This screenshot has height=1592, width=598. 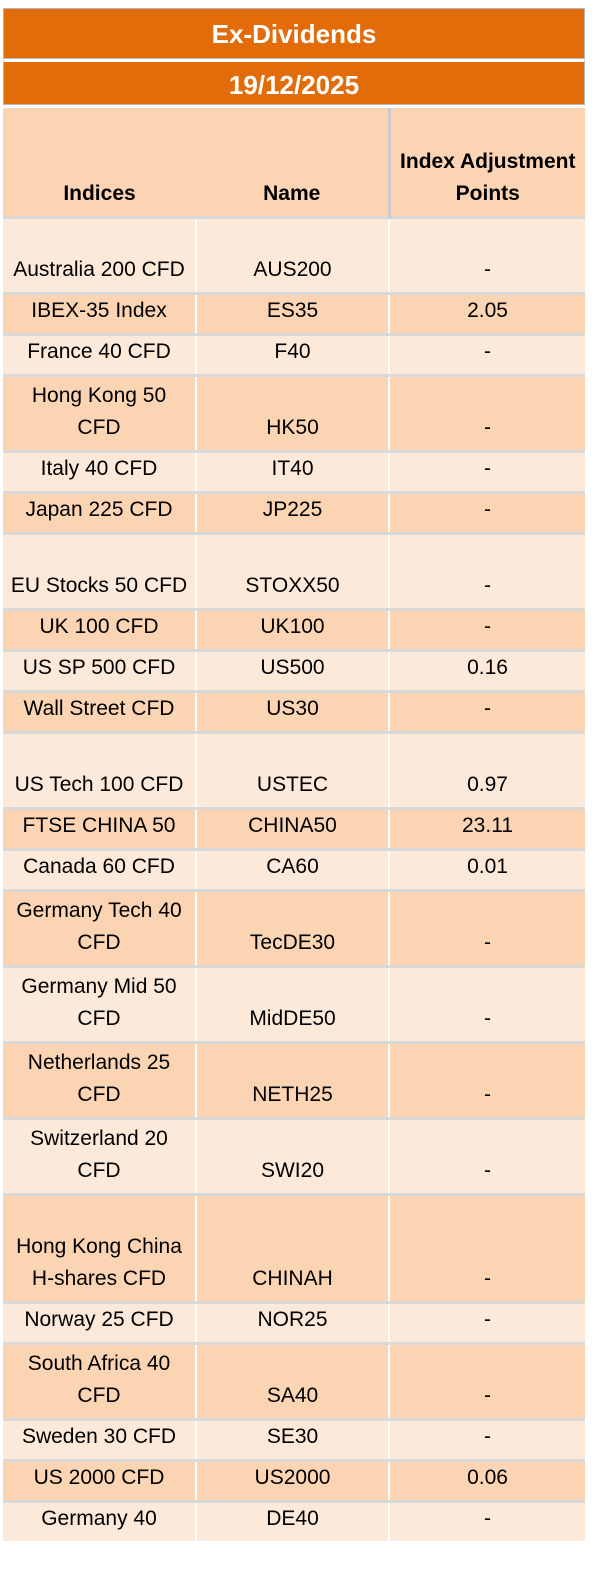 What do you see at coordinates (100, 1003) in the screenshot?
I see `cell-index: Germany Mid 50 CFD` at bounding box center [100, 1003].